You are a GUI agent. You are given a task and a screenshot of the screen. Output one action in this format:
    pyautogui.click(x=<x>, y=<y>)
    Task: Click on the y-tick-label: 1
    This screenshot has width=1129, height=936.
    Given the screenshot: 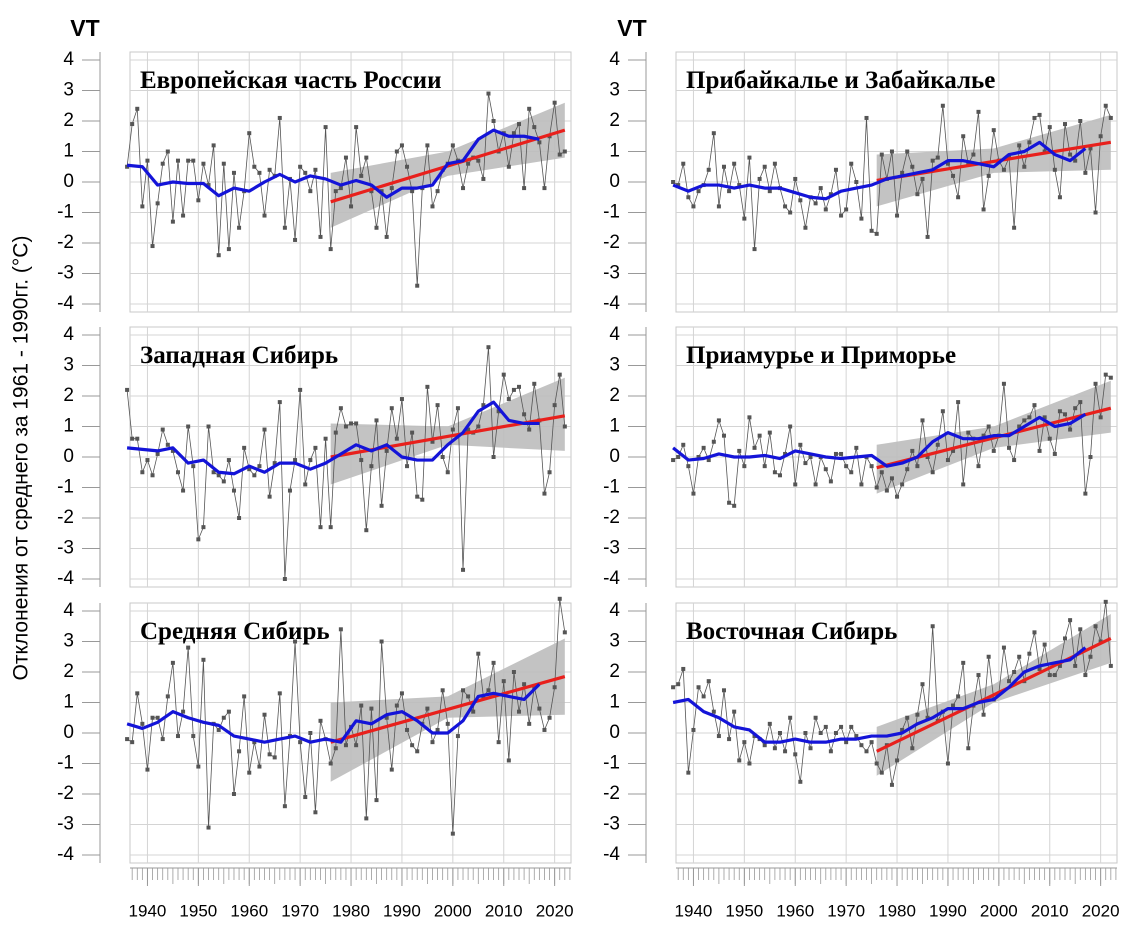 What is the action you would take?
    pyautogui.click(x=68, y=426)
    